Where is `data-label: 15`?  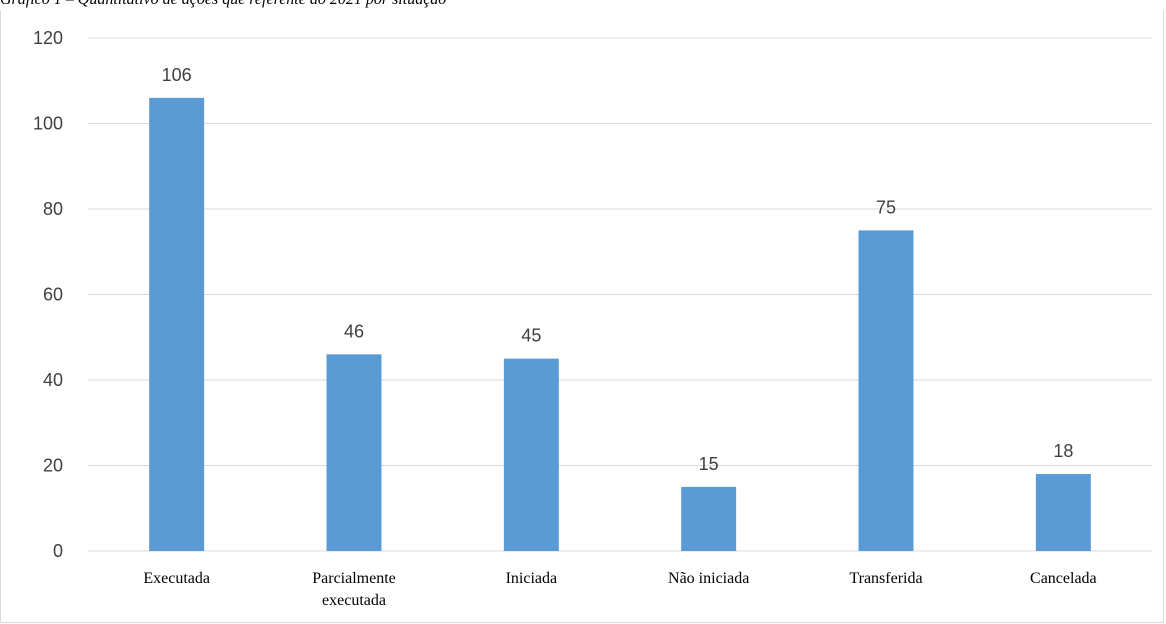 data-label: 15 is located at coordinates (709, 464).